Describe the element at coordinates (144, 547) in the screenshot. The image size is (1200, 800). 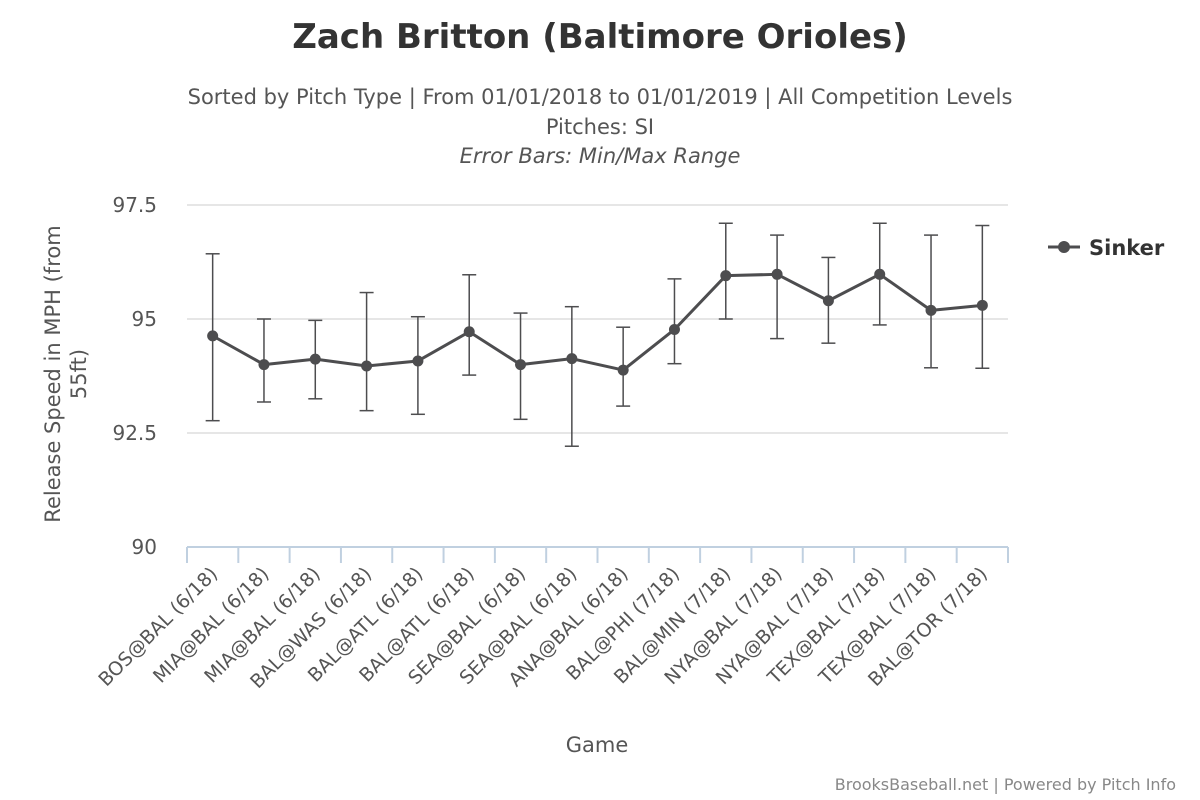
I see `y-tick-label: 90` at that location.